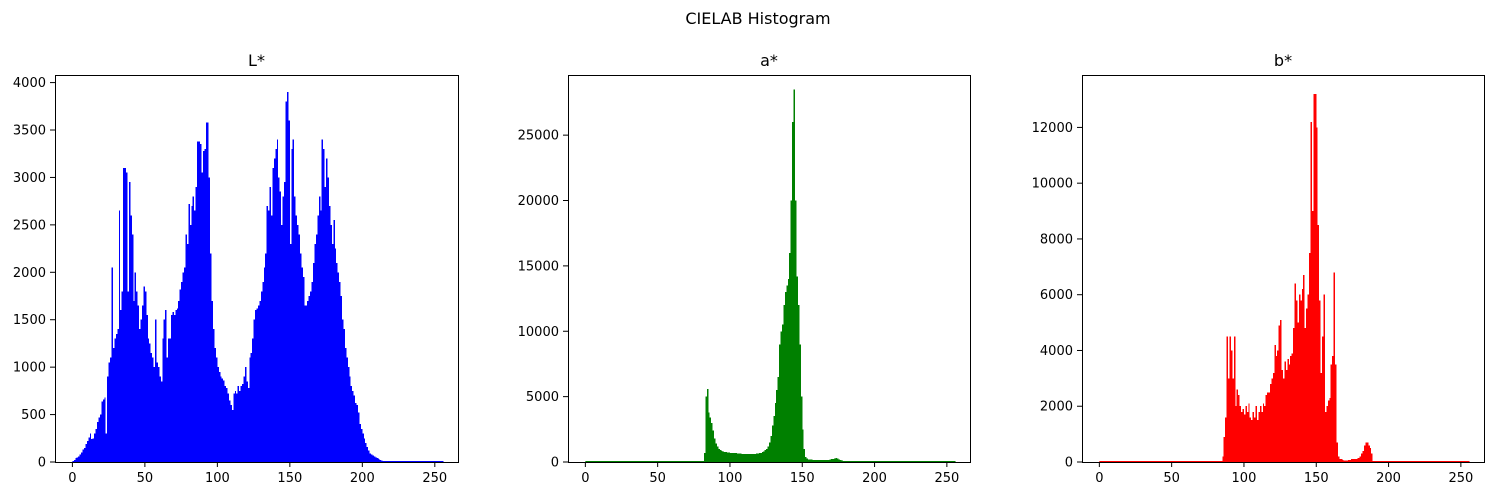  Describe the element at coordinates (1388, 478) in the screenshot. I see `b-star-x-tick-label: 200` at that location.